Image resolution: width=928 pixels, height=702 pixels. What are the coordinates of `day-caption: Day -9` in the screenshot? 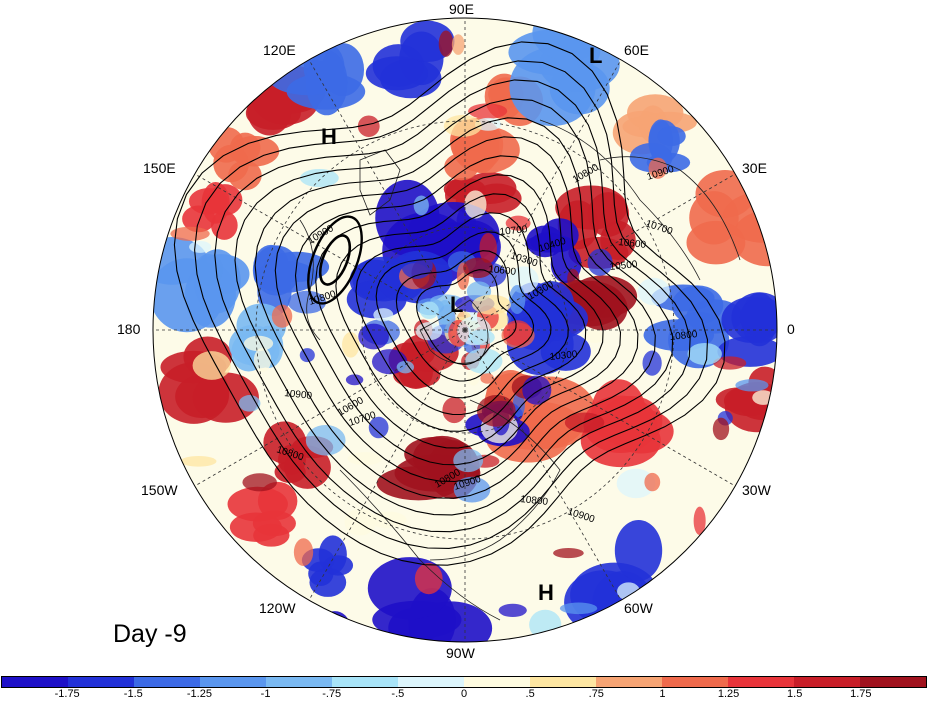 It's located at (150, 634).